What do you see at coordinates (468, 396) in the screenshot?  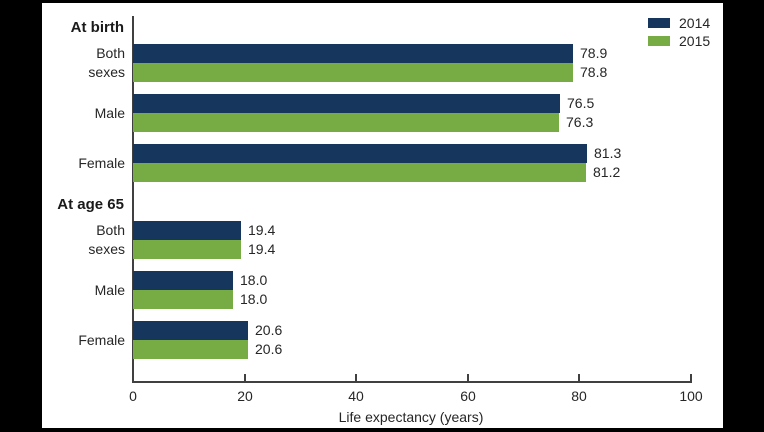 I see `tick-label: 60` at bounding box center [468, 396].